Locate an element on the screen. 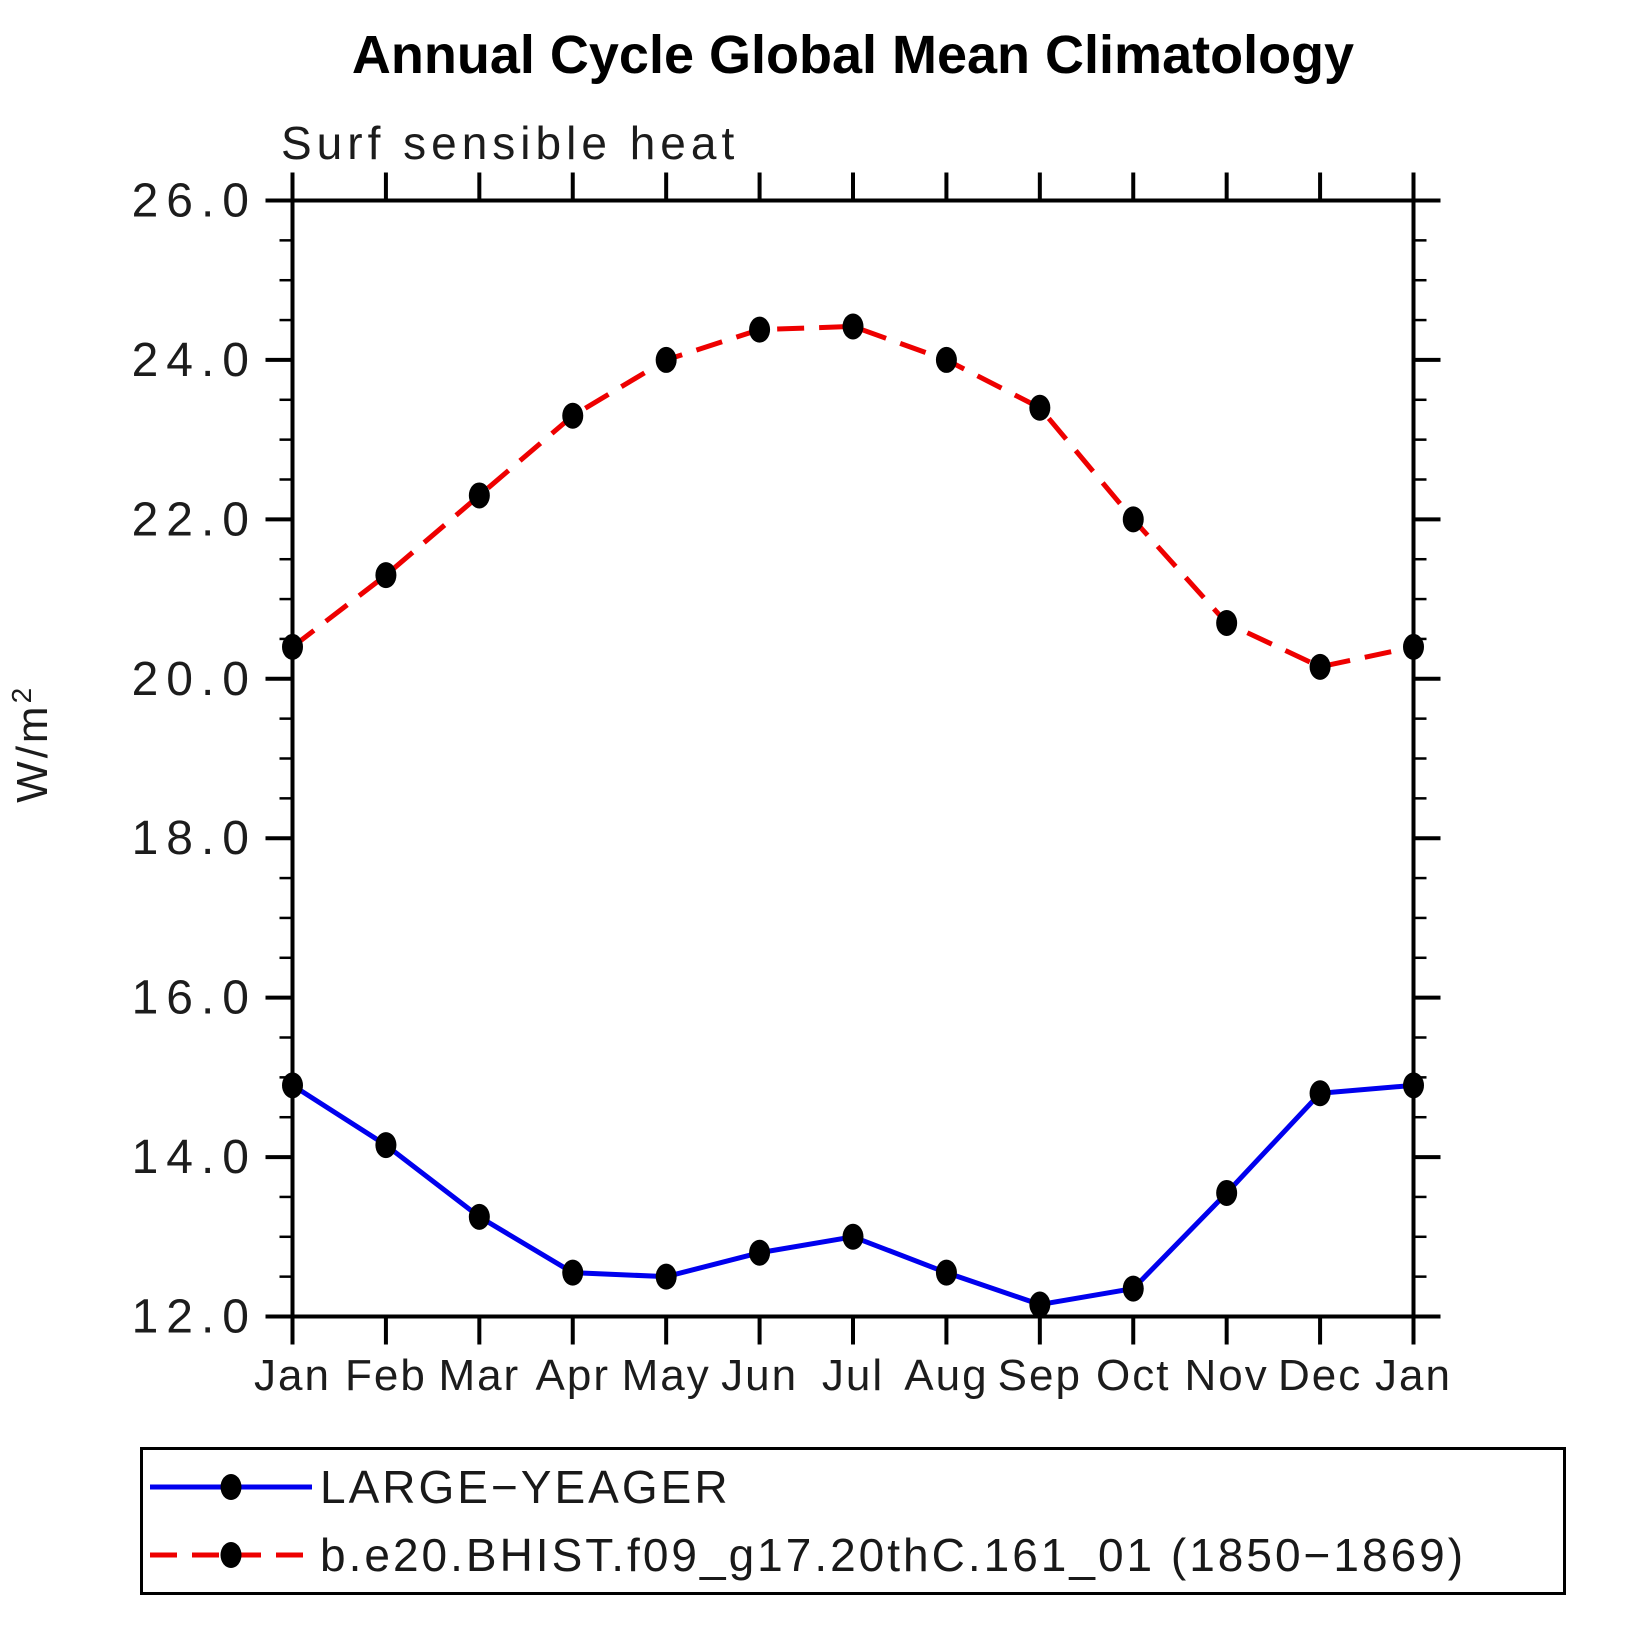 The height and width of the screenshot is (1635, 1635). x-tick-label: Aug is located at coordinates (946, 1375).